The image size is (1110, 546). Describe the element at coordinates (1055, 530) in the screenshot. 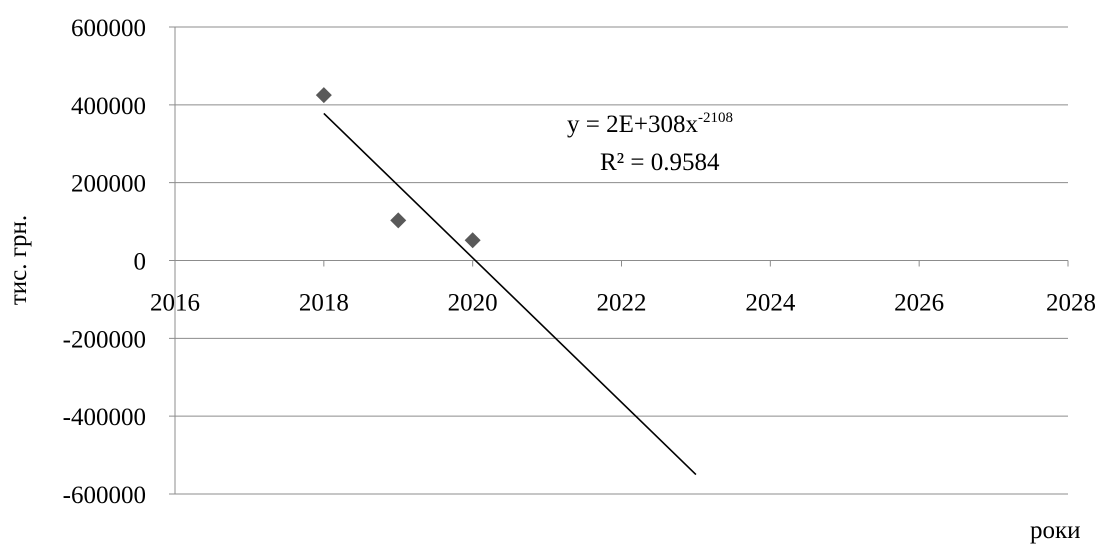

I see `x-axis-title: роки` at that location.